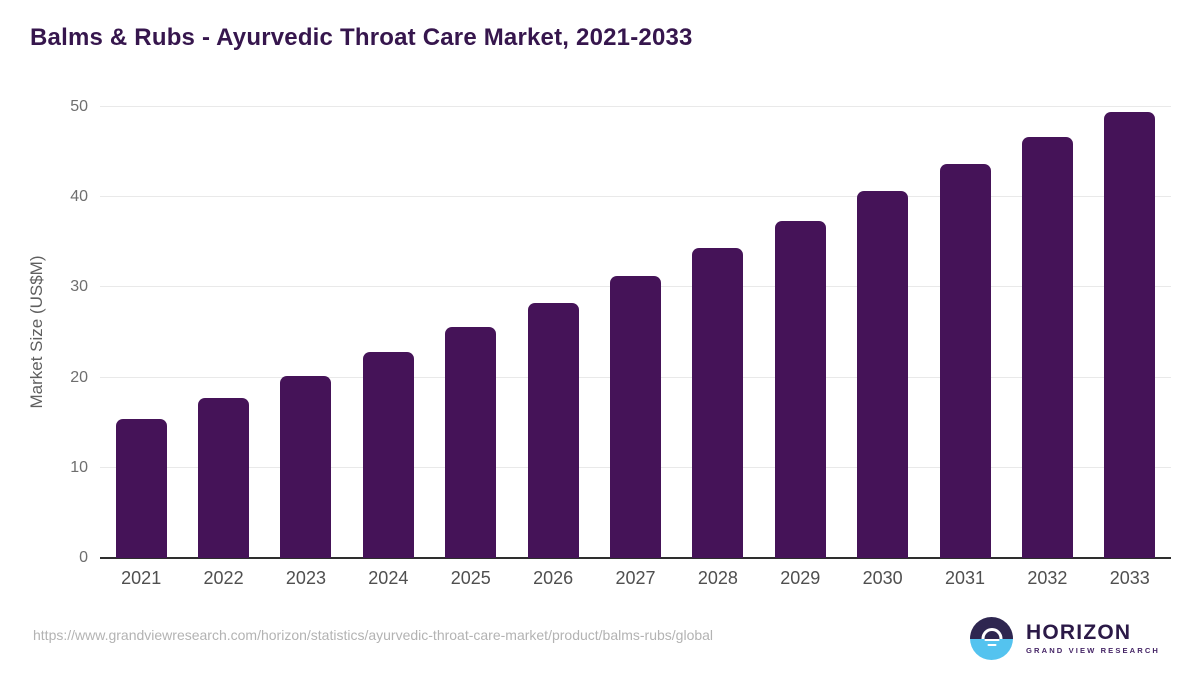 The image size is (1200, 675). Describe the element at coordinates (1093, 650) in the screenshot. I see `logo-subtitle: GRAND VIEW RESEARCH` at that location.